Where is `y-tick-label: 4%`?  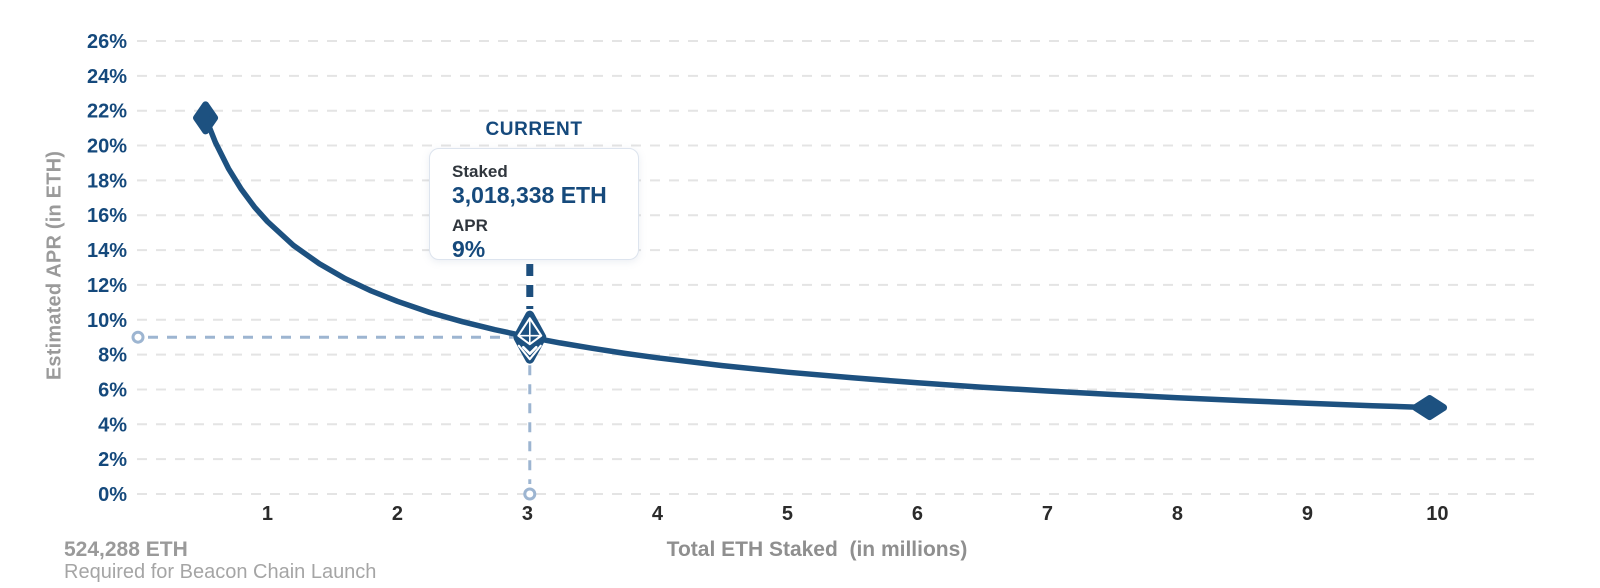 y-tick-label: 4% is located at coordinates (112, 425).